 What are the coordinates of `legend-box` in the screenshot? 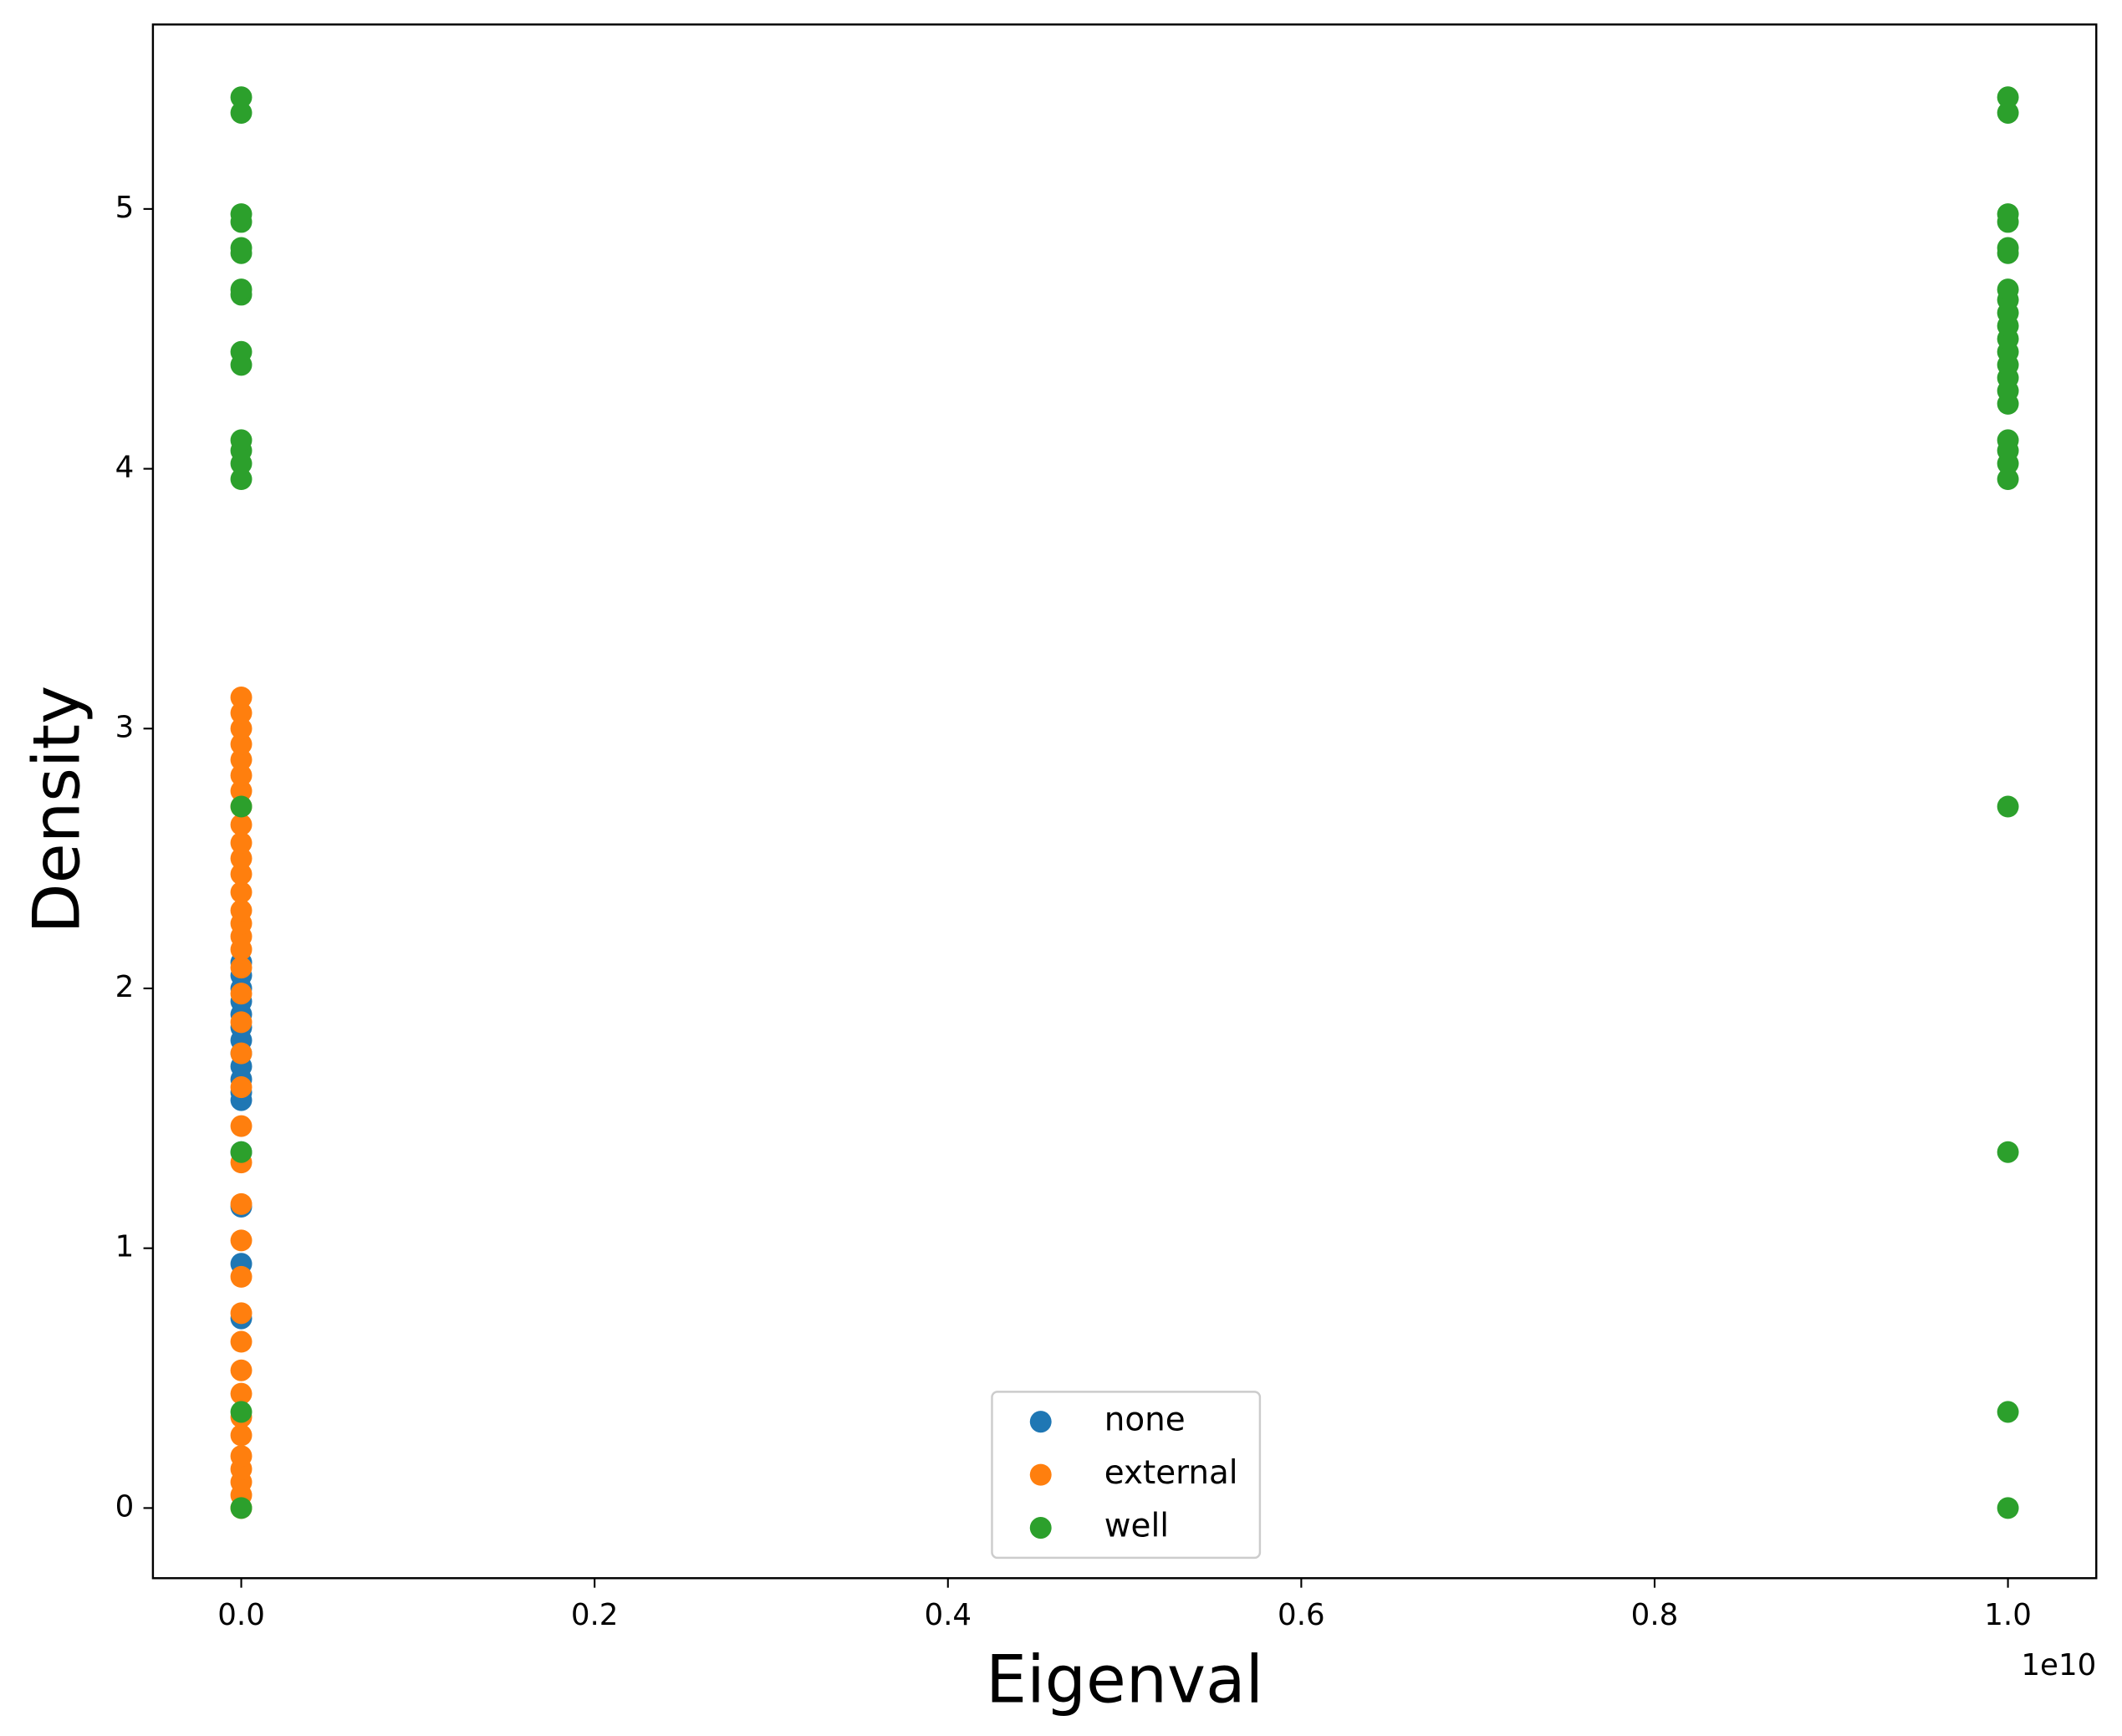 It's located at (1126, 1475).